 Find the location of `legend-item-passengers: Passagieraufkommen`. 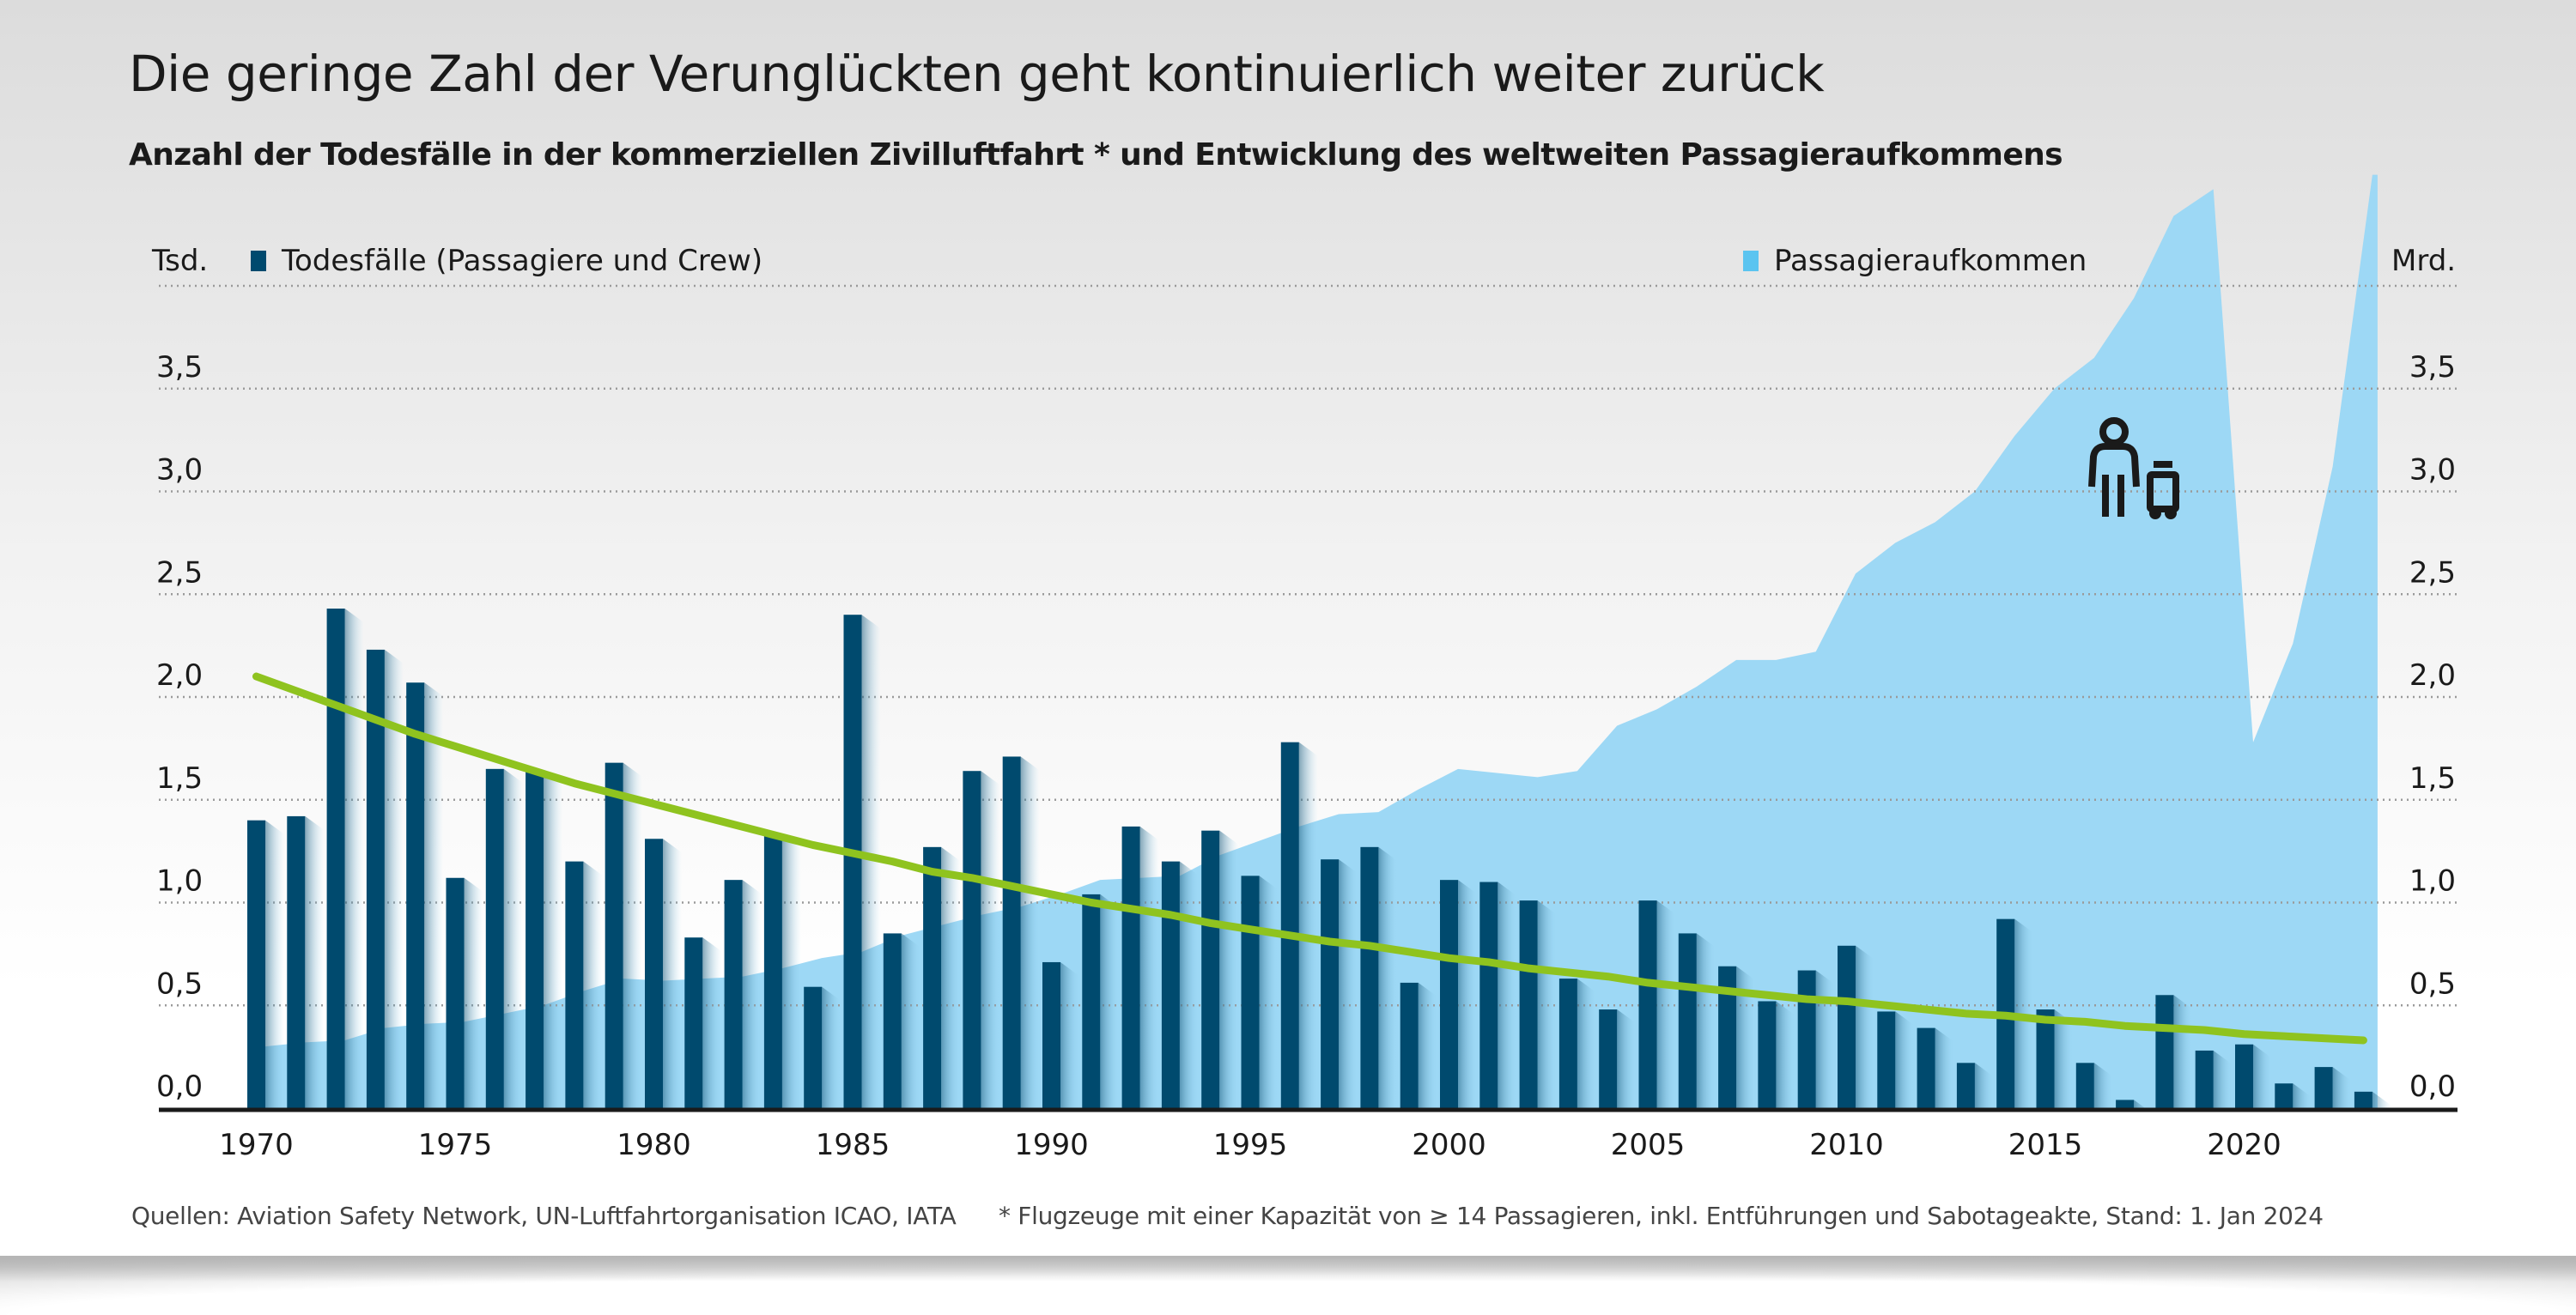

legend-item-passengers: Passagieraufkommen is located at coordinates (1915, 261).